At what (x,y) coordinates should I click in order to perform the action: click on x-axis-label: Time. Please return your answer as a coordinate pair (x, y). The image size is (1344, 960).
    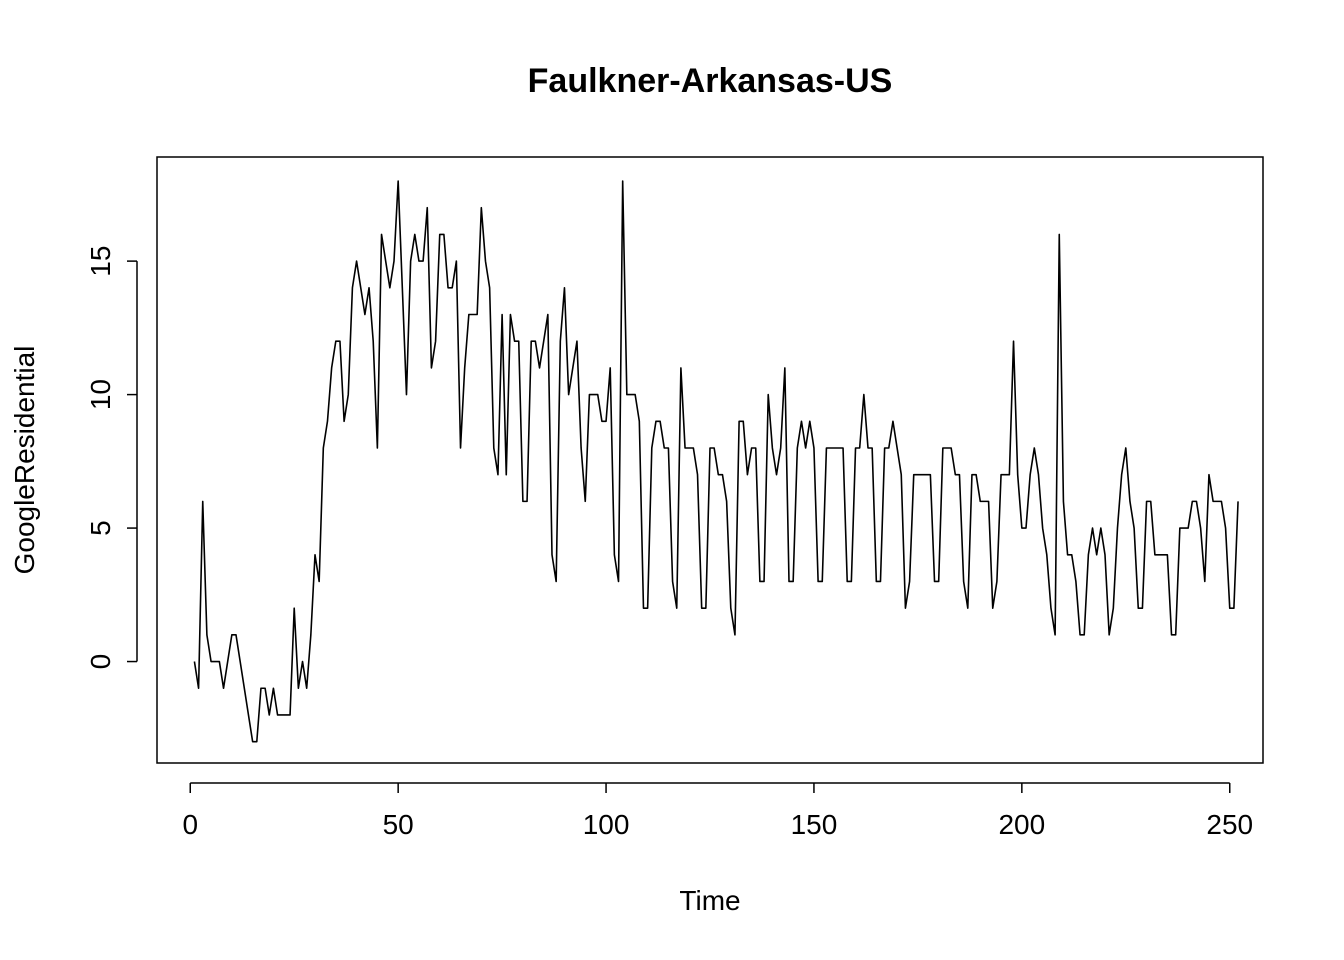
    Looking at the image, I should click on (709, 900).